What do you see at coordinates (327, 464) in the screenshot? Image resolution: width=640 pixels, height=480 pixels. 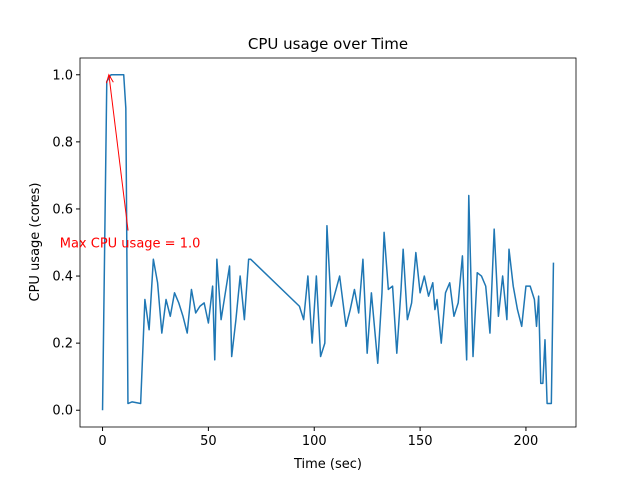 I see `x-axis-label: Time (sec)` at bounding box center [327, 464].